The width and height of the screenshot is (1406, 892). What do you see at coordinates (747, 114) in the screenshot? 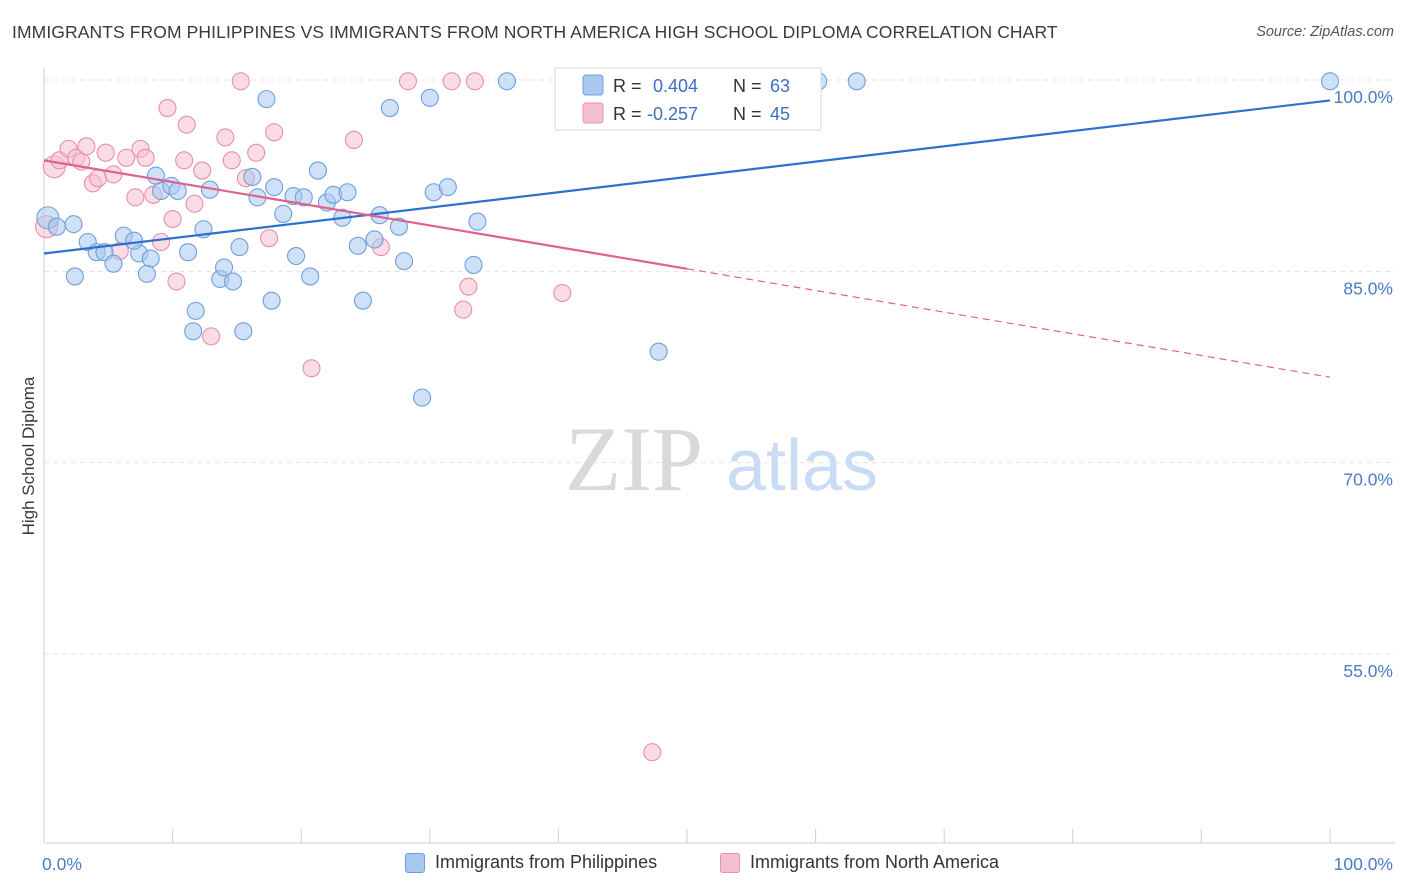
I see `legend-n-label-pink: N =` at bounding box center [747, 114].